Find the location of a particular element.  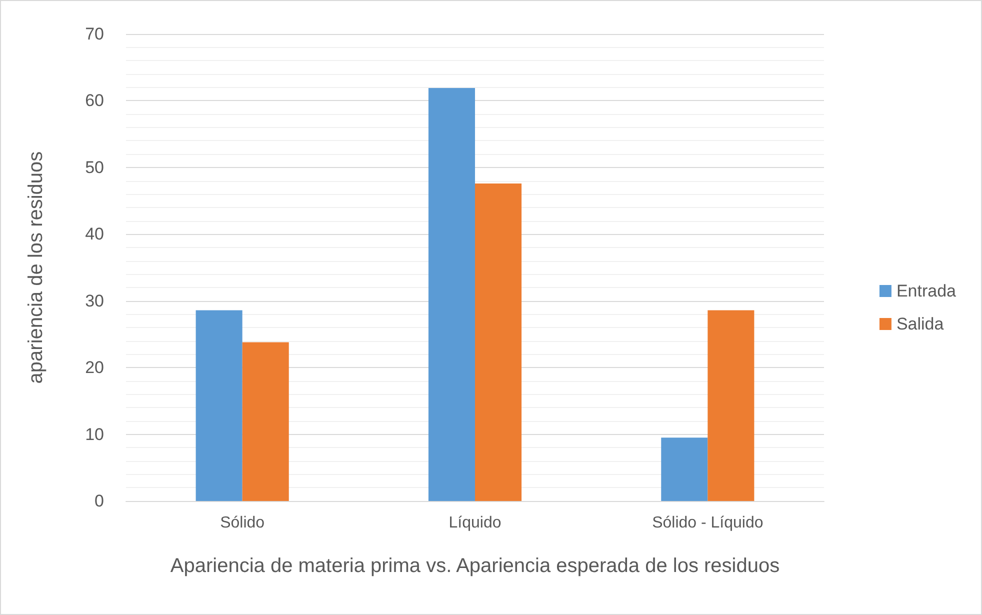

legend-label: Salida is located at coordinates (920, 324).